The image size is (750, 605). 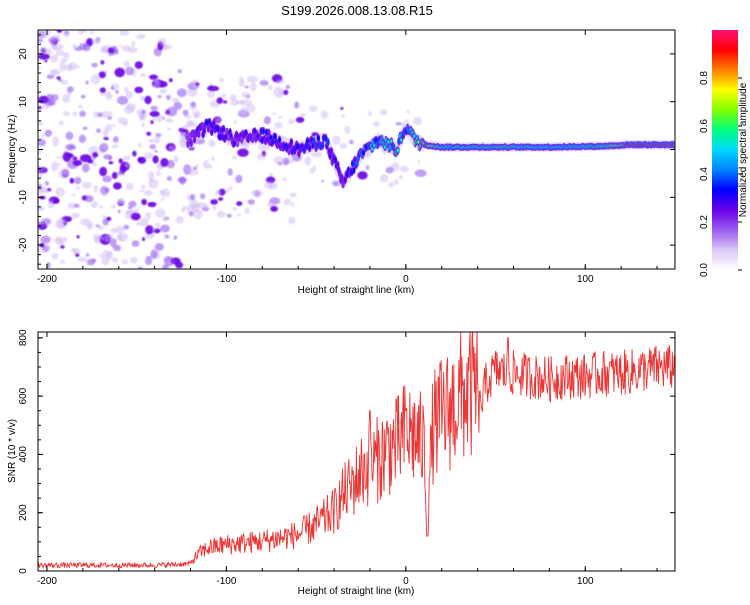 What do you see at coordinates (720, 78) in the screenshot?
I see `colorbar-tick: 0.8` at bounding box center [720, 78].